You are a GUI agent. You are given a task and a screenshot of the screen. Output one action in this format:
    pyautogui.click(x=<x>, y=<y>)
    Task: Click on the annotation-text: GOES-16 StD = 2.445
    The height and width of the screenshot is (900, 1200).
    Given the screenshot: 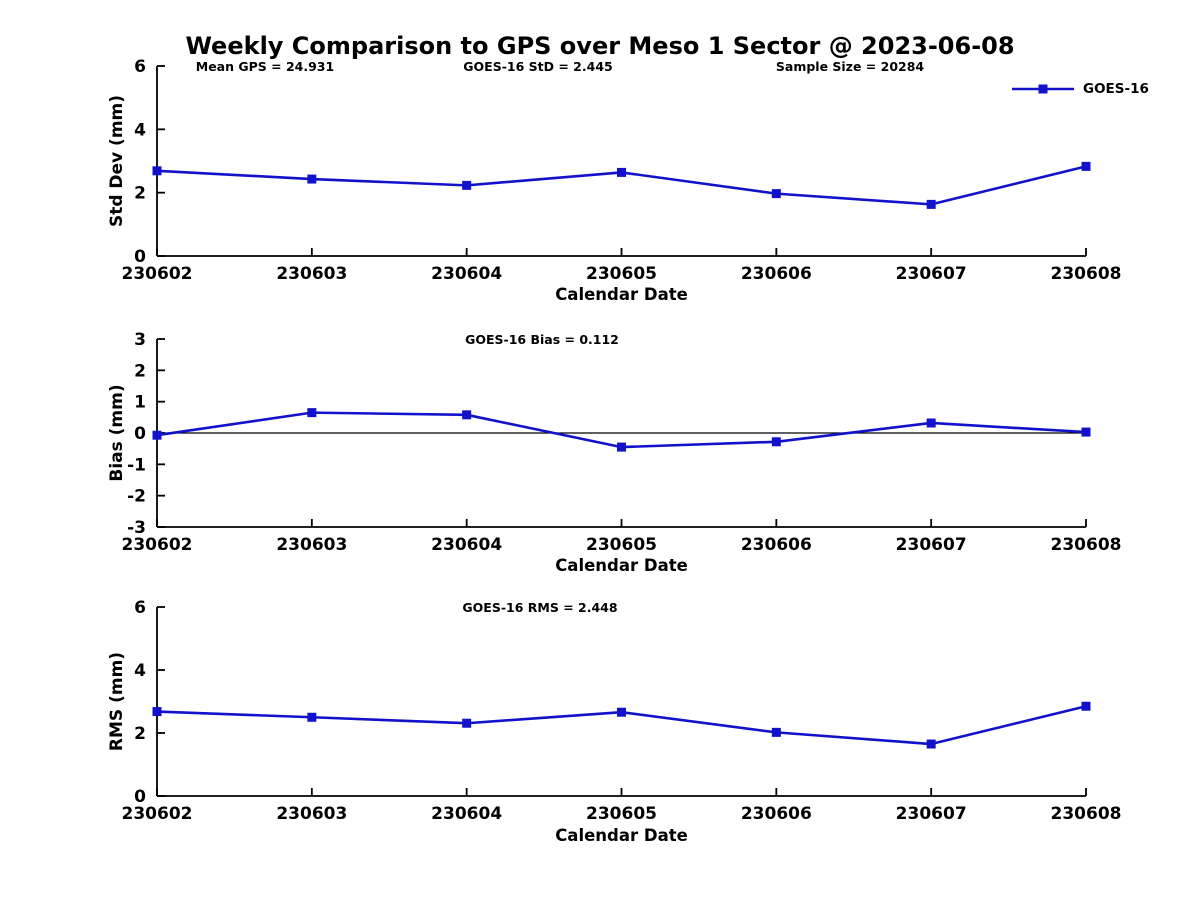 What is the action you would take?
    pyautogui.click(x=537, y=66)
    